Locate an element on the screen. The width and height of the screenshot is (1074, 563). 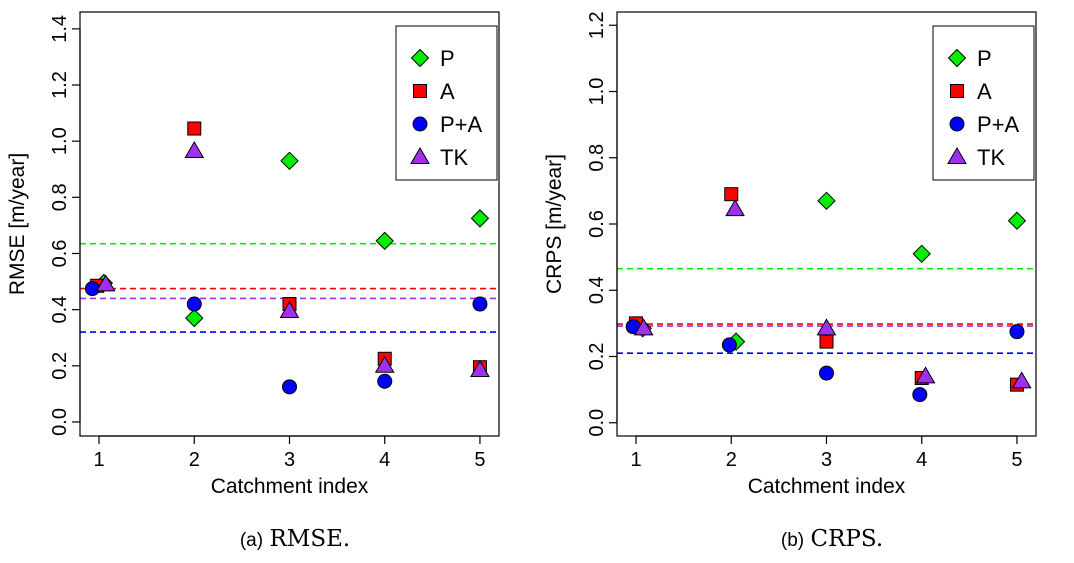
series-a is located at coordinates (826, 289).